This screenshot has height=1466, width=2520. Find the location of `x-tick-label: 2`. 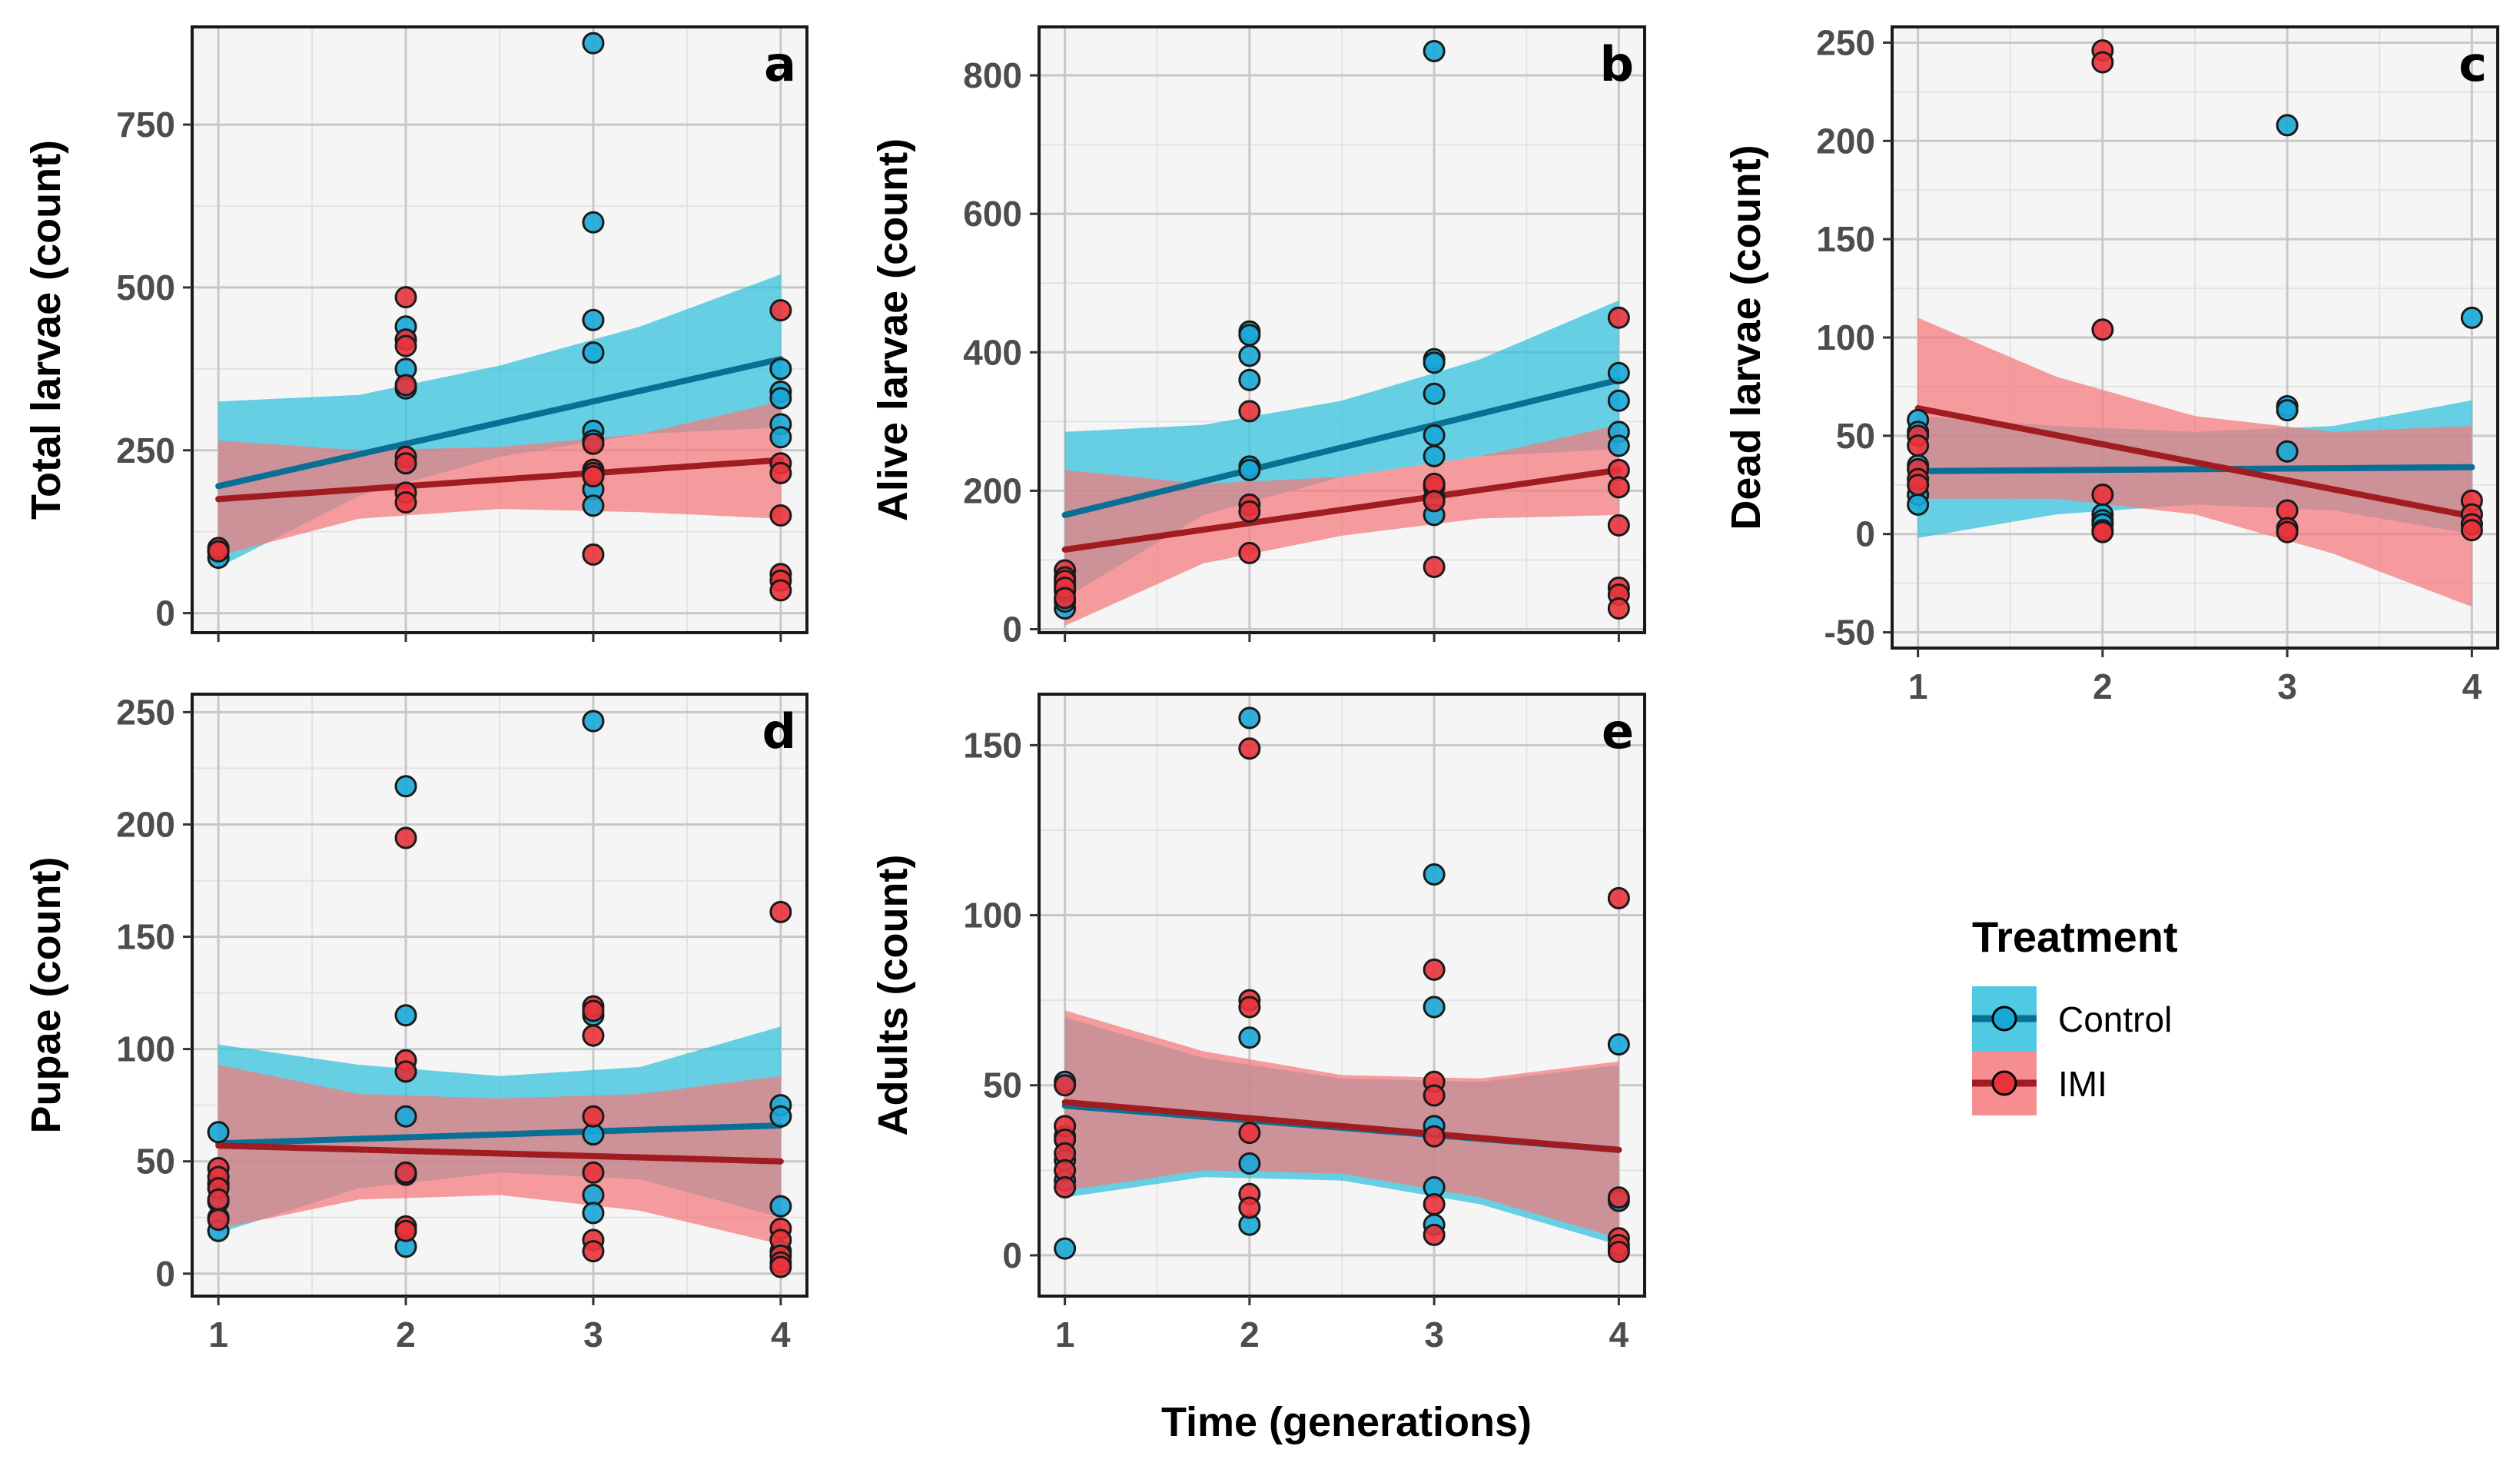

x-tick-label: 2 is located at coordinates (1250, 1335).